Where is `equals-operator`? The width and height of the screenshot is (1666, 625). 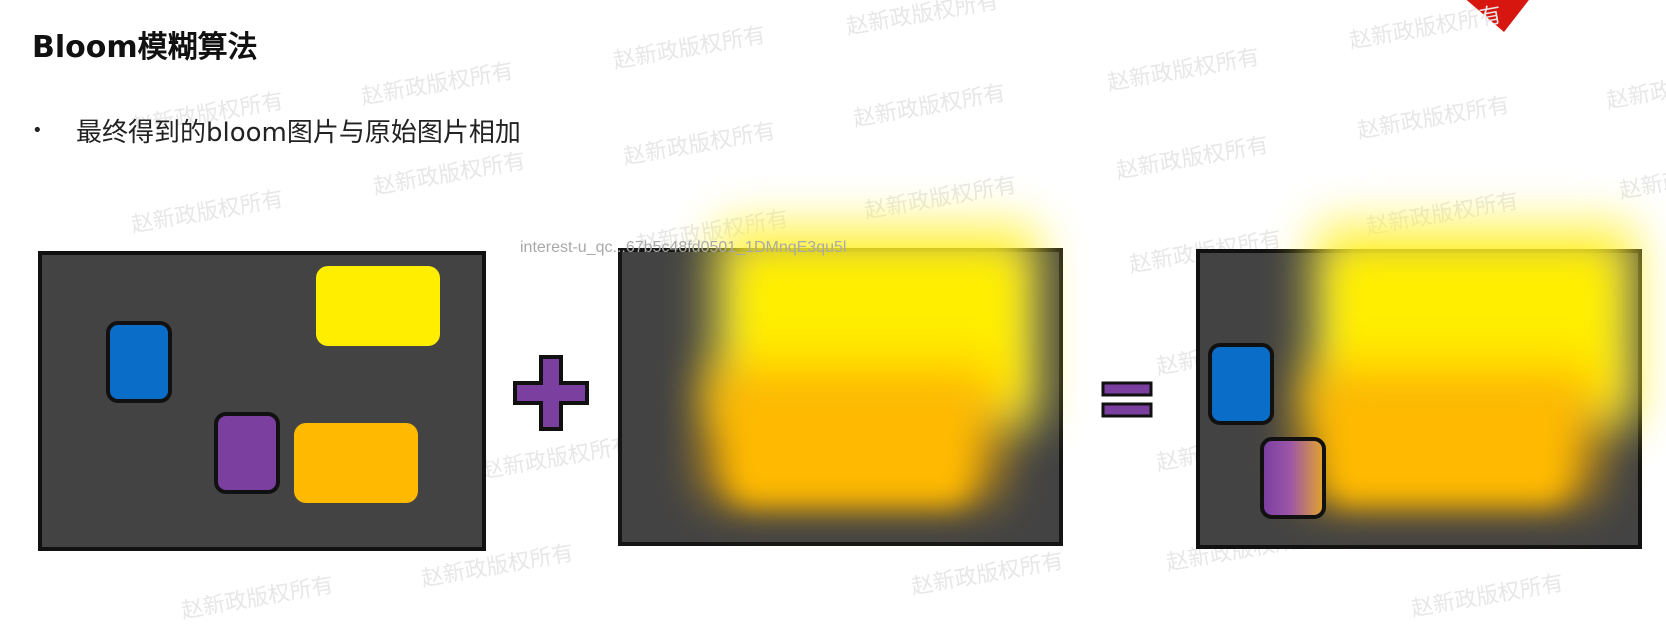
equals-operator is located at coordinates (1127, 399).